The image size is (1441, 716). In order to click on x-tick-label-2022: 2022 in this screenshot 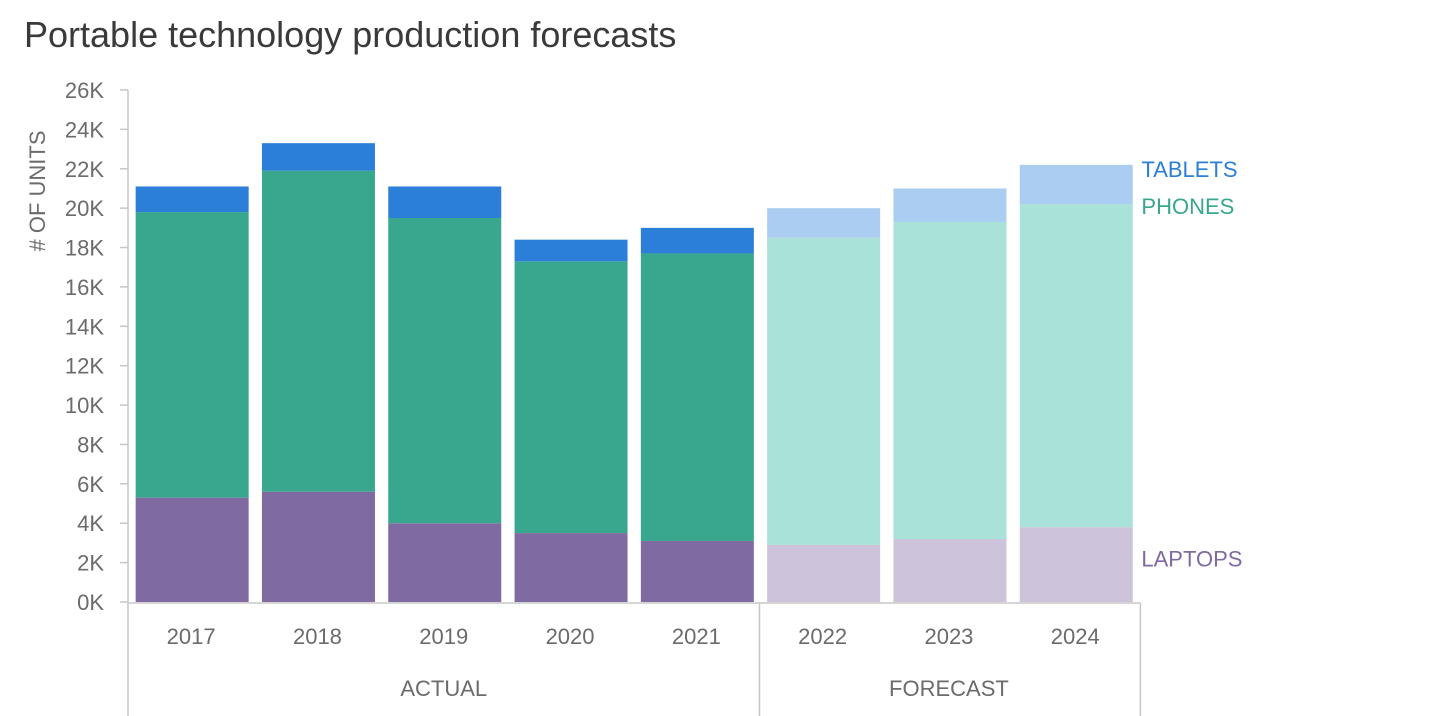, I will do `click(822, 636)`.